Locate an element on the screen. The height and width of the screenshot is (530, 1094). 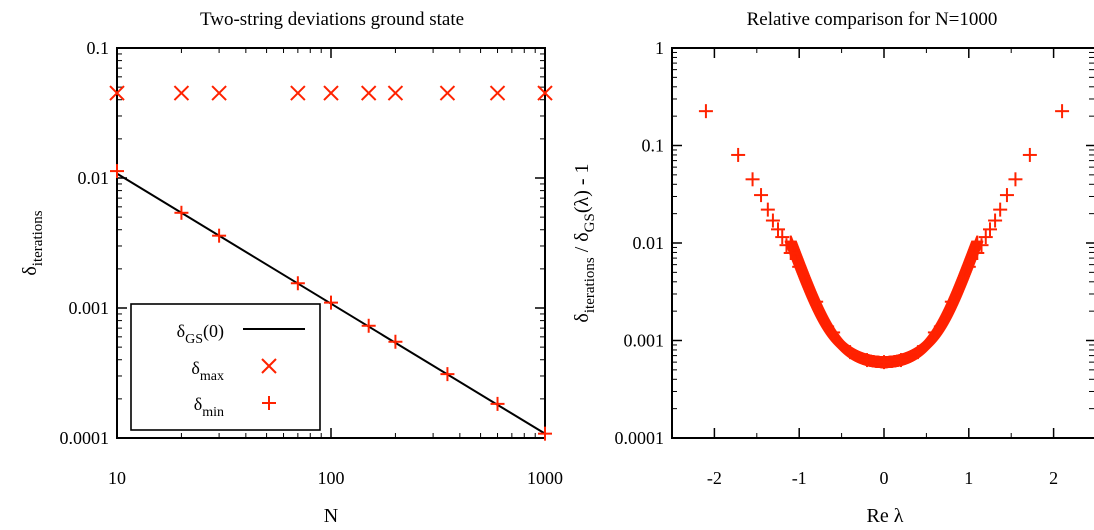
legend-plus-marker is located at coordinates (269, 403).